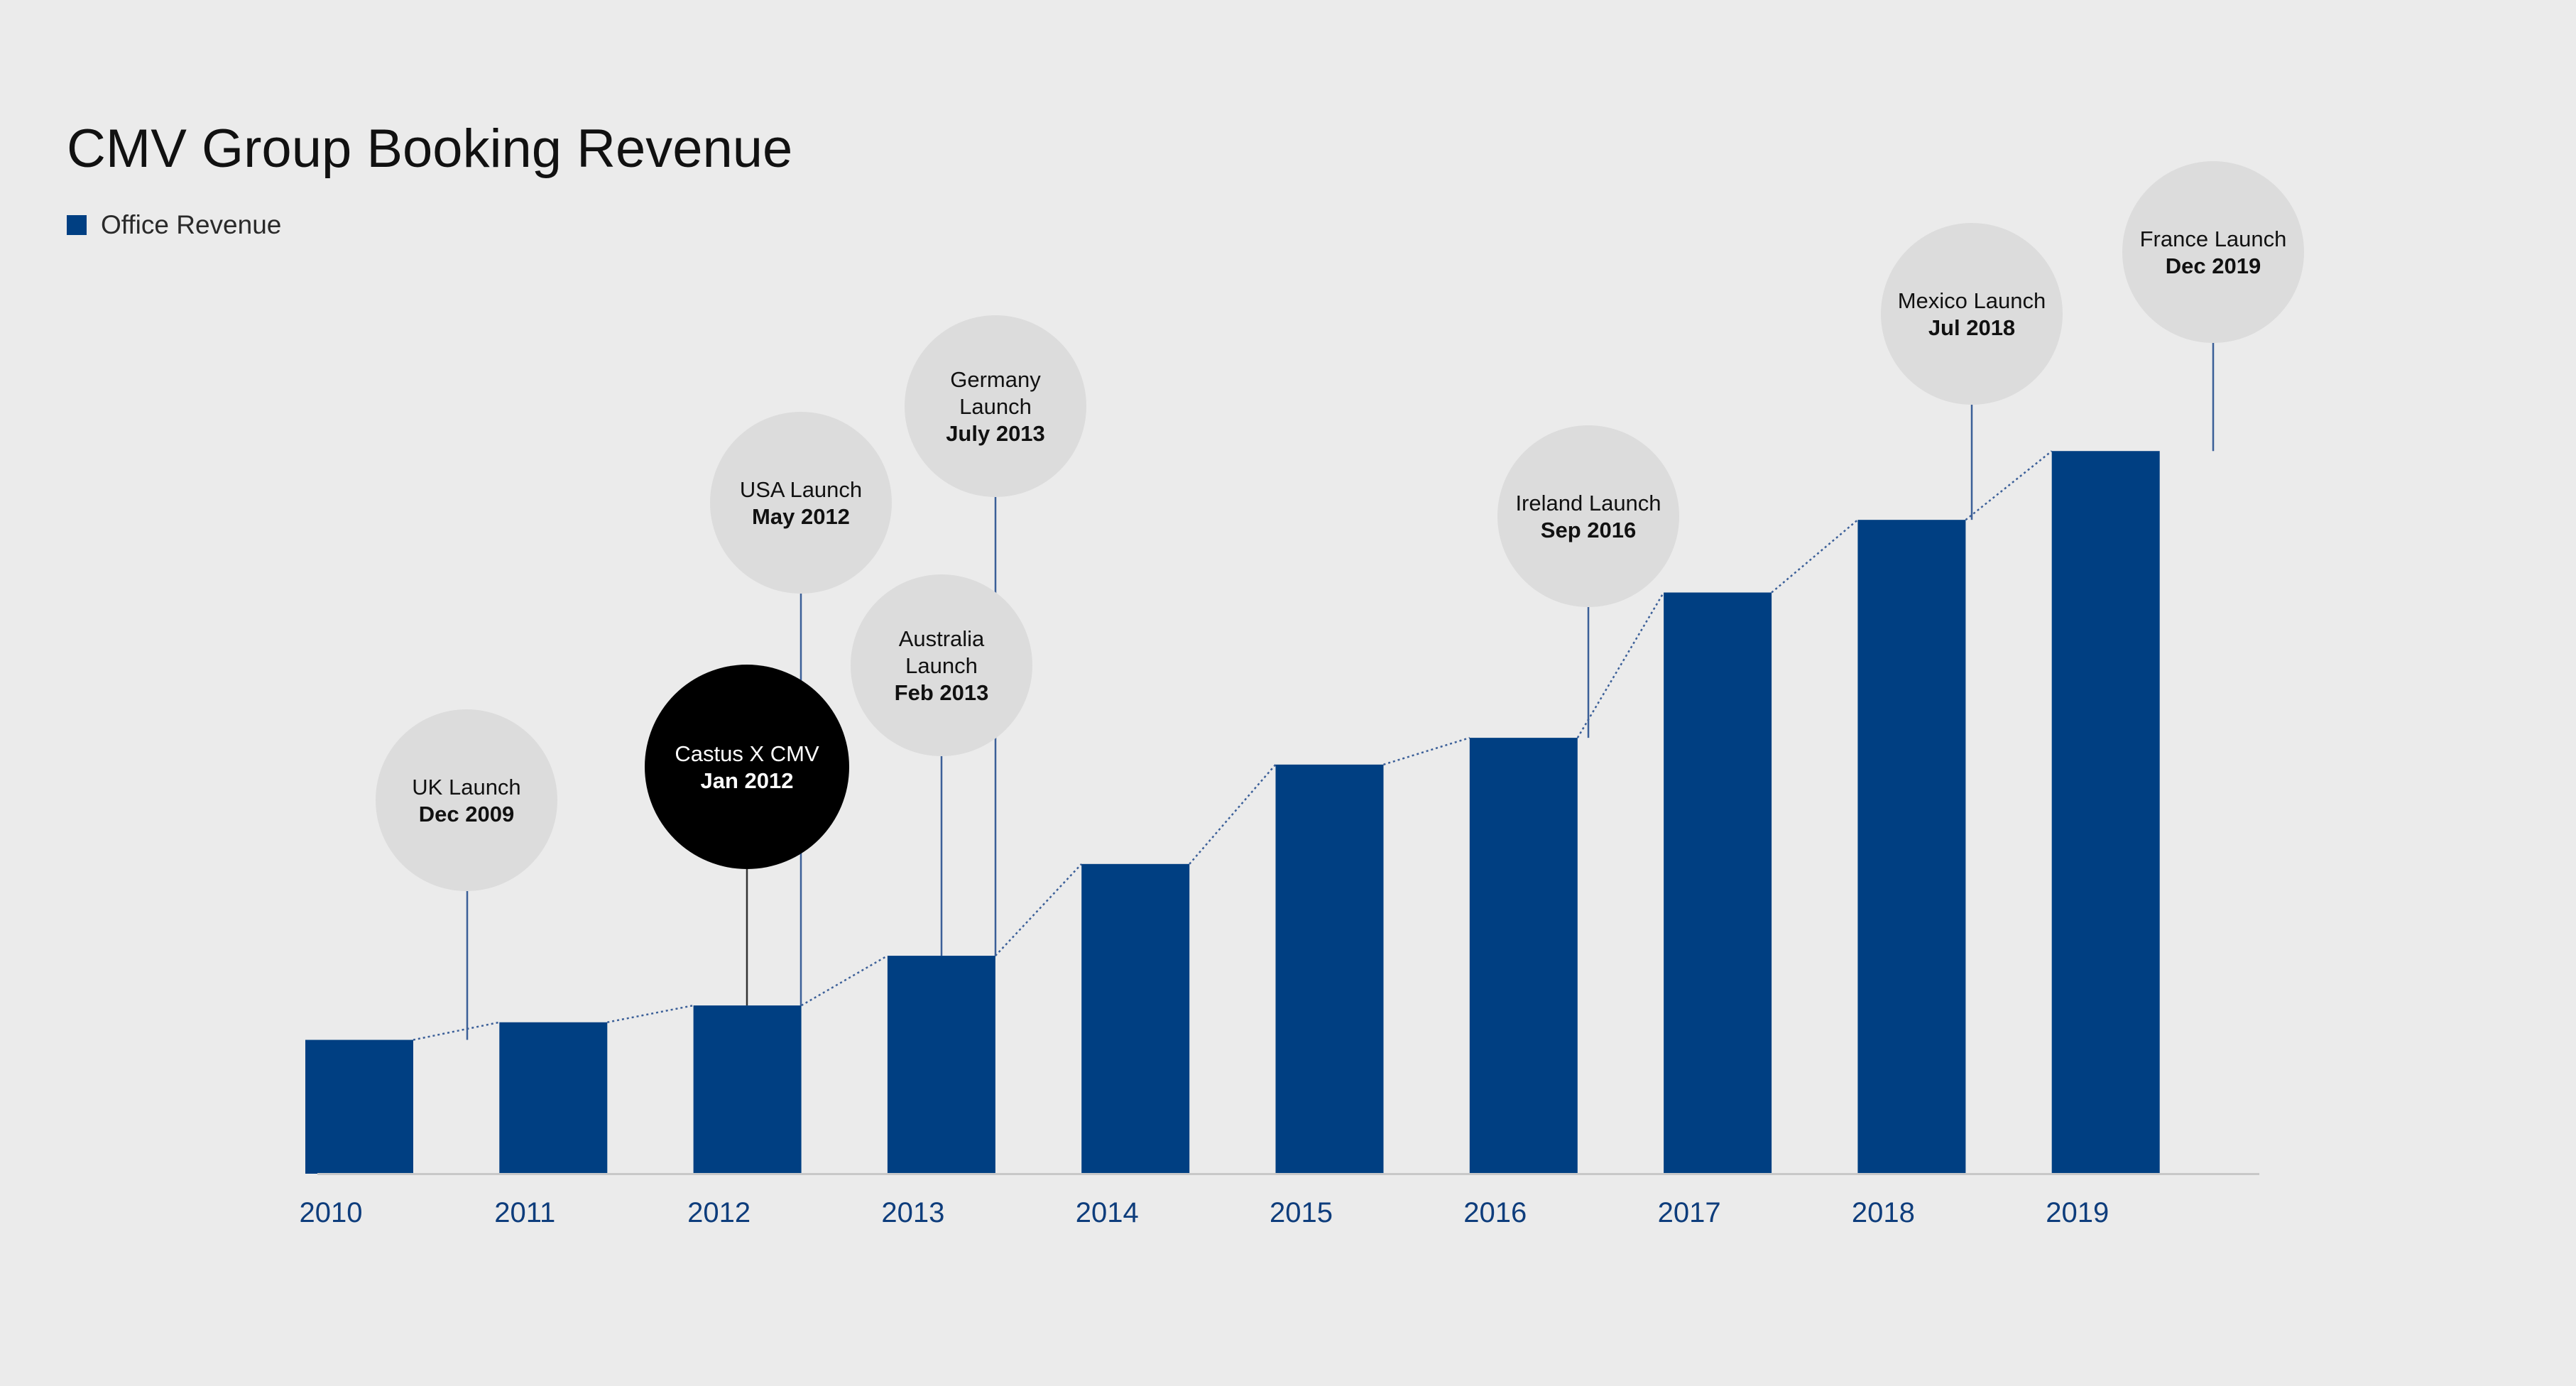 Image resolution: width=2576 pixels, height=1386 pixels. What do you see at coordinates (191, 224) in the screenshot?
I see `legend-label: Office Revenue` at bounding box center [191, 224].